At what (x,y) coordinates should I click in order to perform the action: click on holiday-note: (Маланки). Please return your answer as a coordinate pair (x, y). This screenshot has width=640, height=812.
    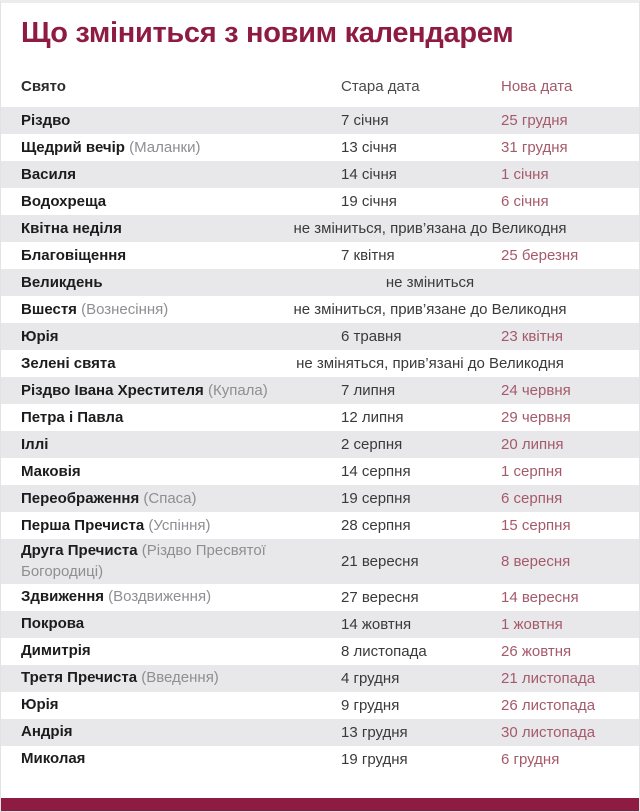
    Looking at the image, I should click on (162, 147).